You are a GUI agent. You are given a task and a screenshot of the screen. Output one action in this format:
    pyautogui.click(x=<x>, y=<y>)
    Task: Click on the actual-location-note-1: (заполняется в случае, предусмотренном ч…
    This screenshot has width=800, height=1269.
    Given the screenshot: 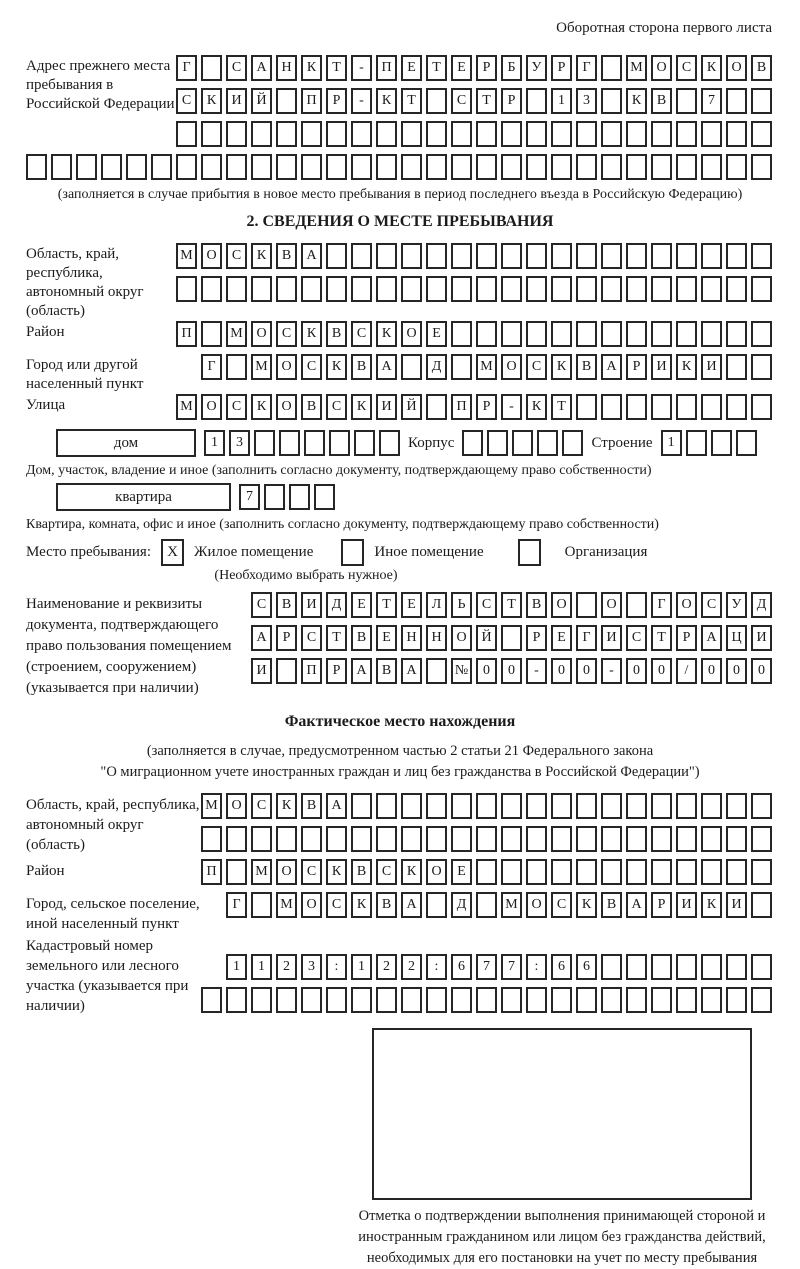 What is the action you would take?
    pyautogui.click(x=400, y=751)
    